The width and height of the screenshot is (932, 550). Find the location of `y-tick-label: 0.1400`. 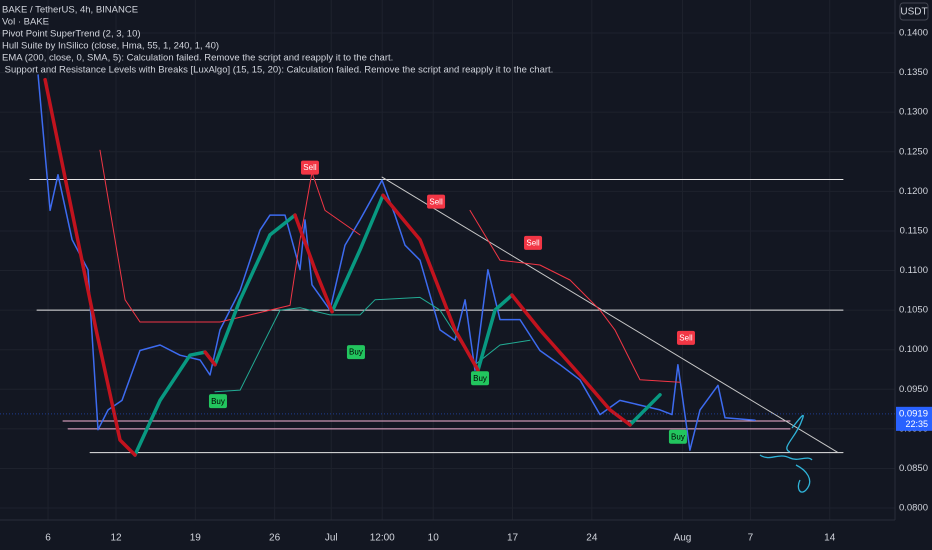

y-tick-label: 0.1400 is located at coordinates (913, 33).